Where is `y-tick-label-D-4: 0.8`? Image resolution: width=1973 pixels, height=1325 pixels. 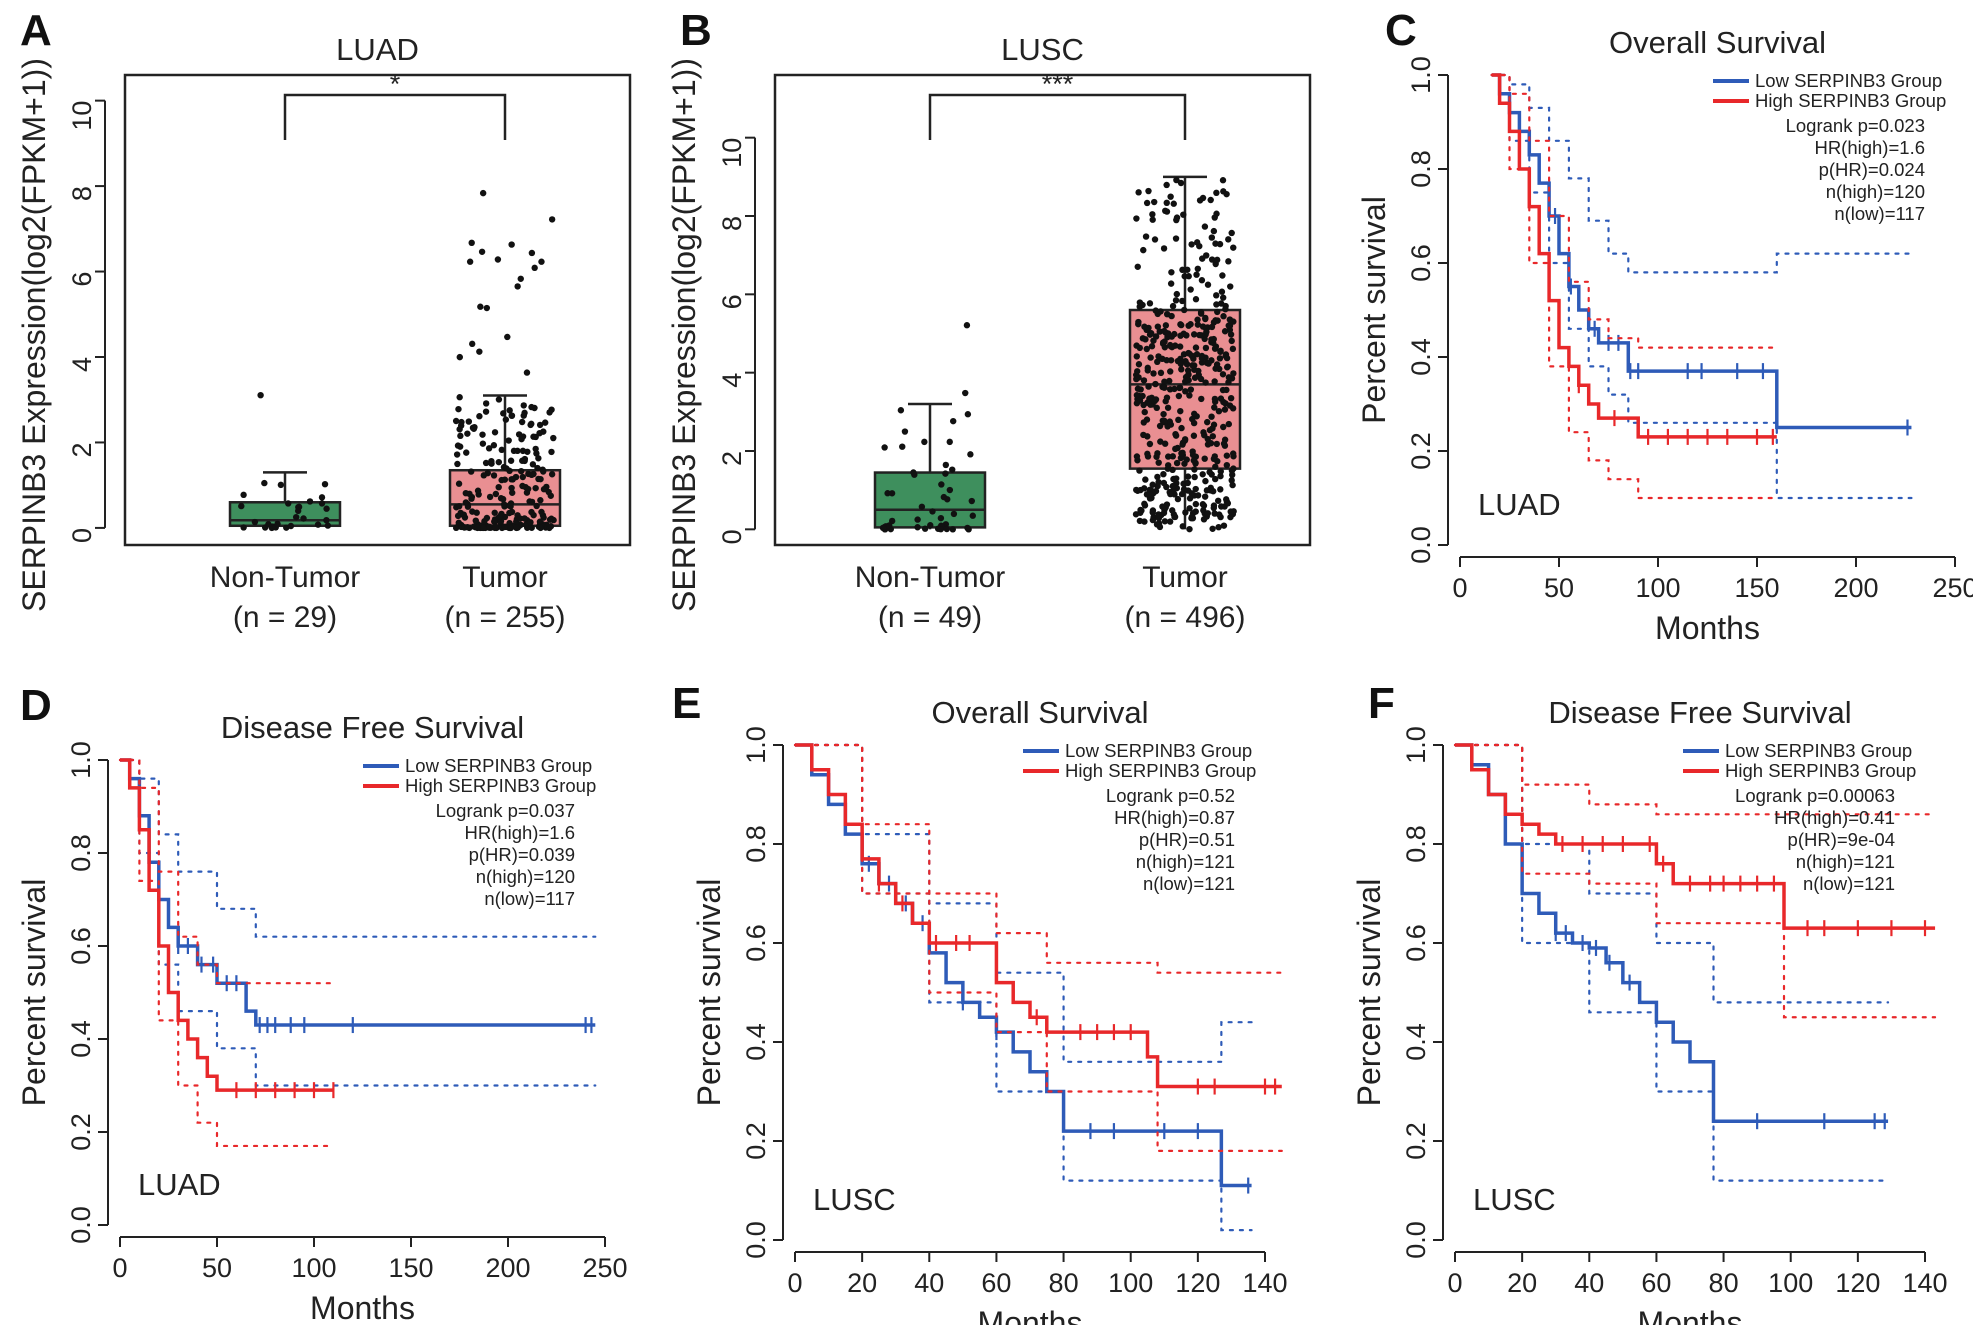 y-tick-label-D-4: 0.8 is located at coordinates (81, 853).